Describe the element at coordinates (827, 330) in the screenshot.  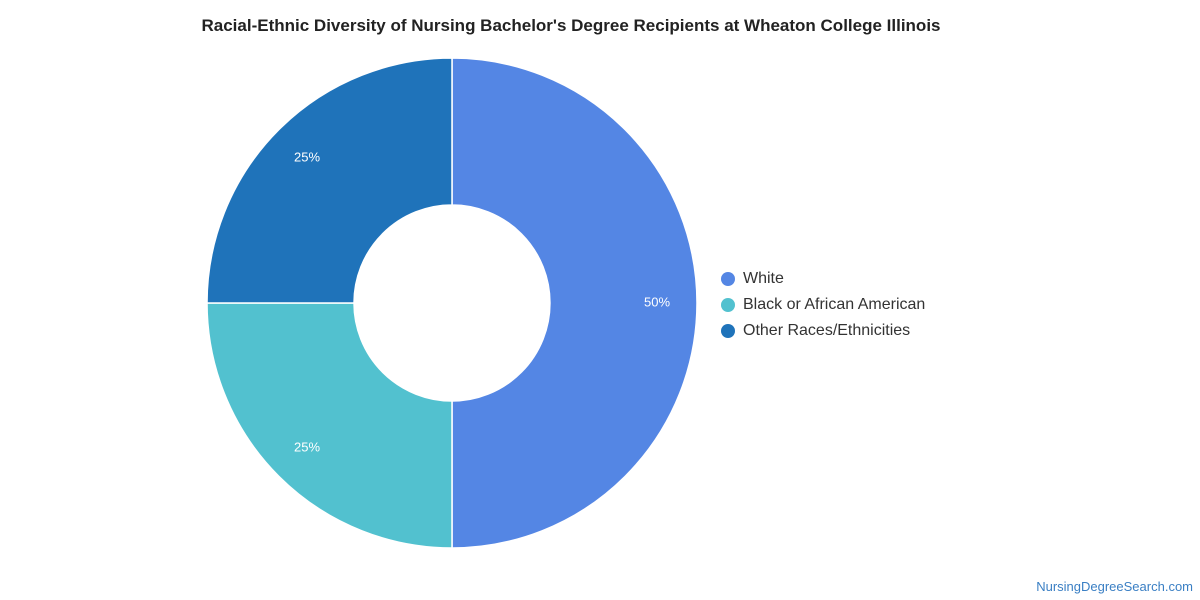
I see `legend-label: Other Races/Ethnicities` at that location.